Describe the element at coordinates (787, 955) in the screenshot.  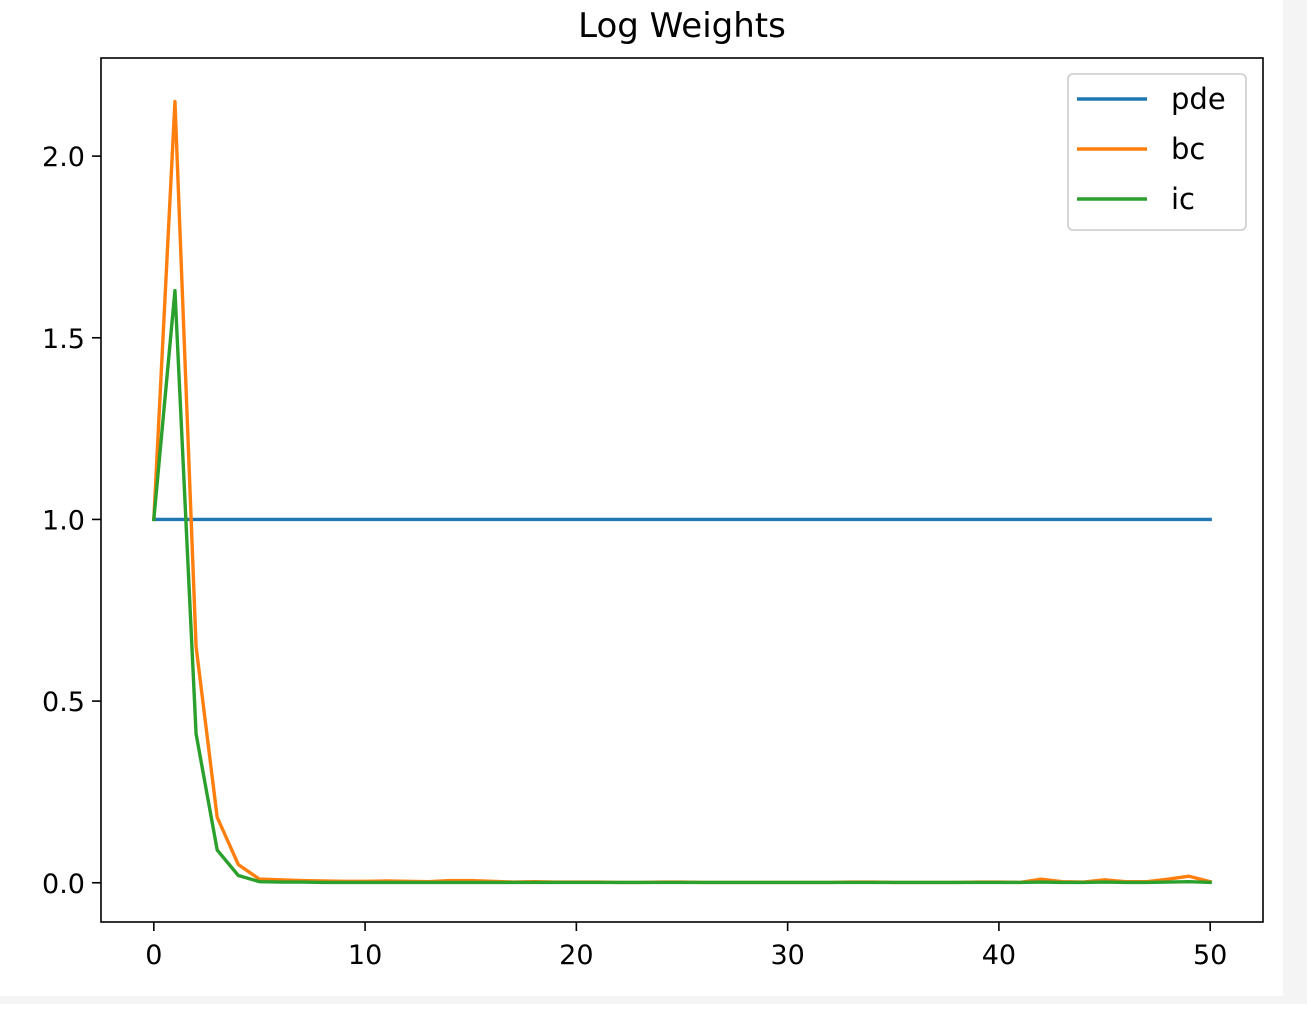
I see `x-tick-label: 30` at that location.